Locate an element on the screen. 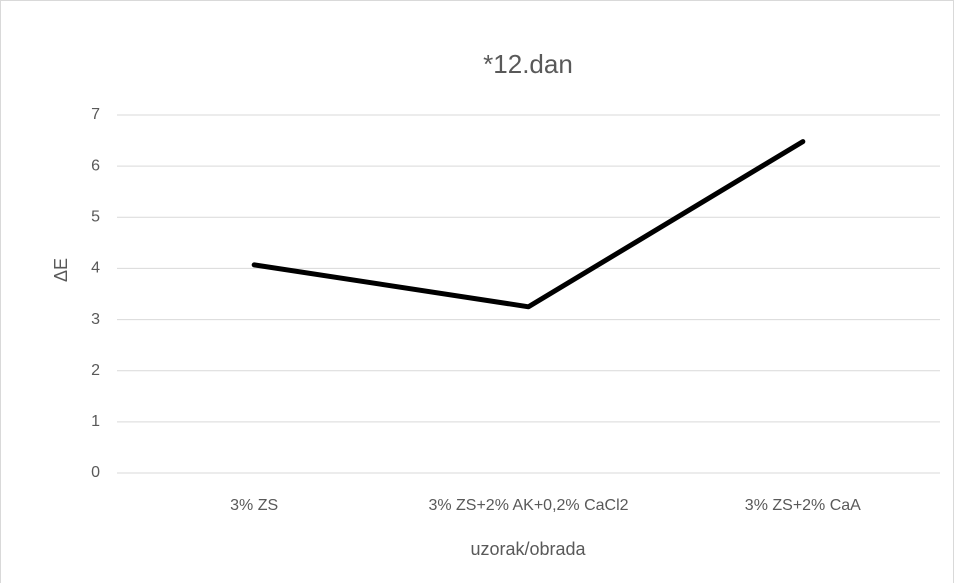 The image size is (954, 583). y-tick-label: 6 is located at coordinates (95, 165).